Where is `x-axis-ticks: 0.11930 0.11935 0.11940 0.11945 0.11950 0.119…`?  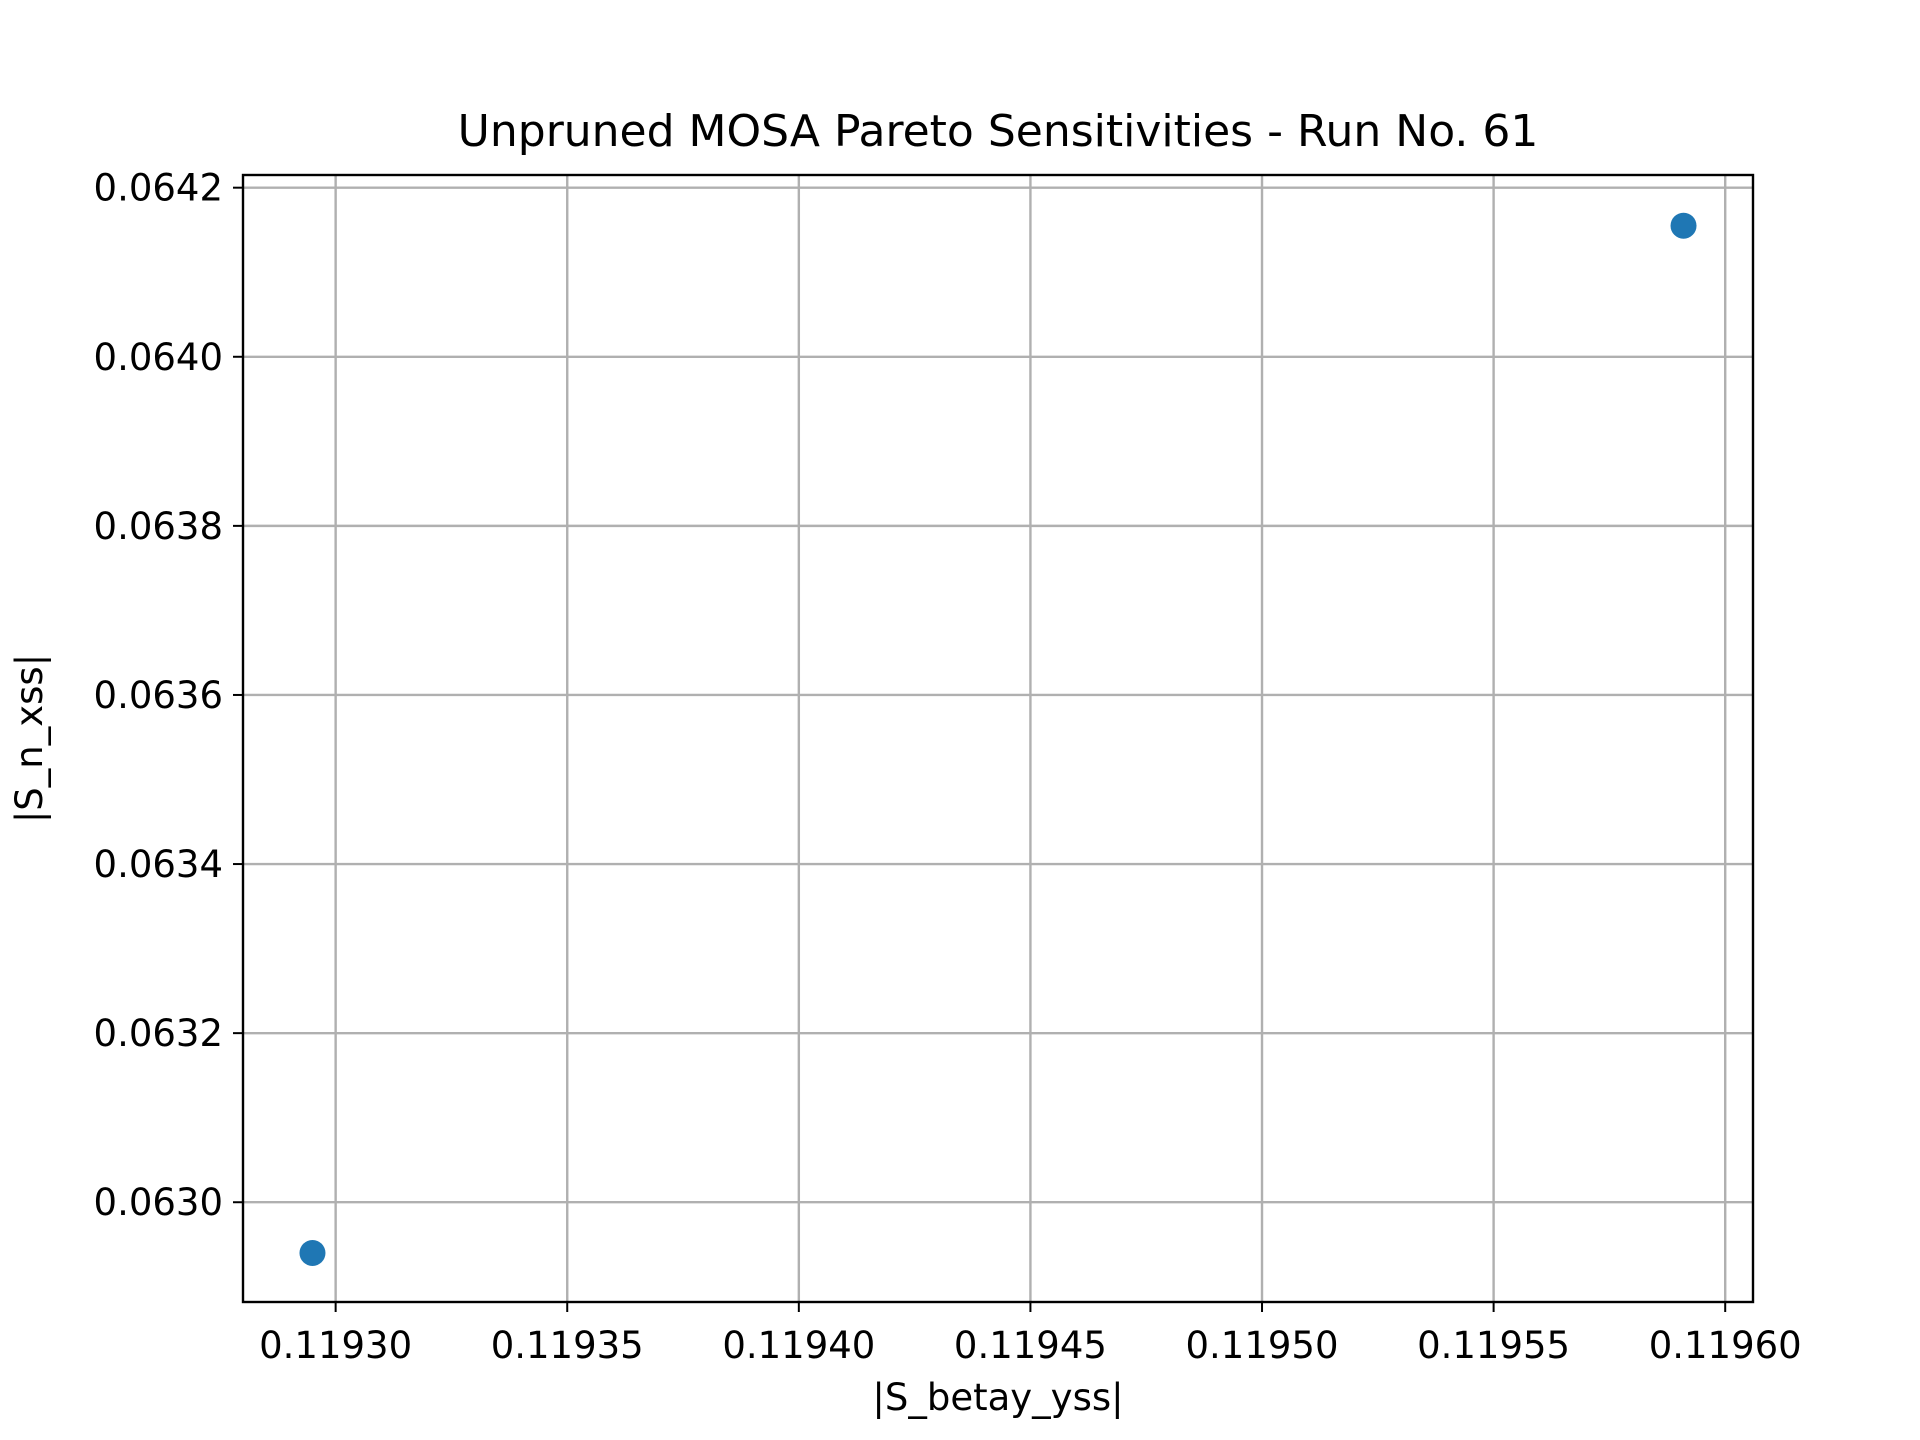
x-axis-ticks: 0.11930 0.11935 0.11940 0.11945 0.11950 0.119… is located at coordinates (1030, 1334).